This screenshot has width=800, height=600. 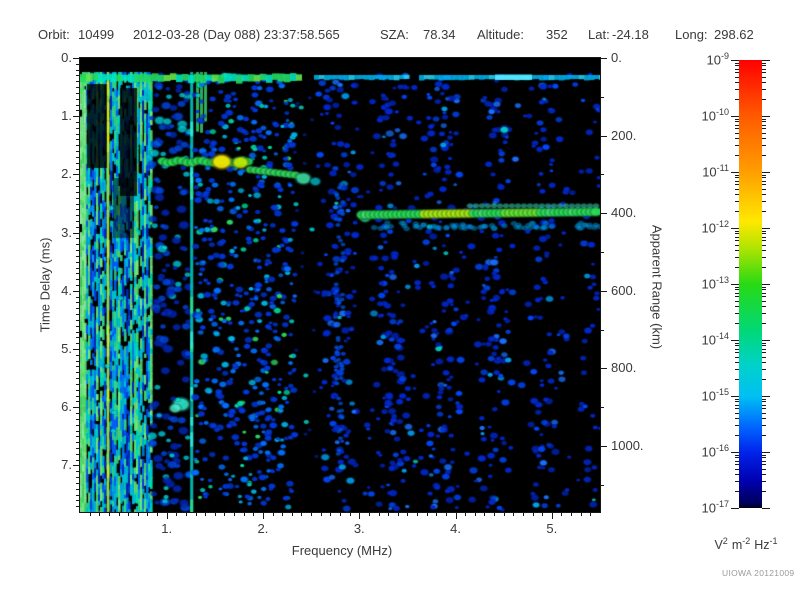 What do you see at coordinates (715, 339) in the screenshot?
I see `colorbar-tick-label: 10-14` at bounding box center [715, 339].